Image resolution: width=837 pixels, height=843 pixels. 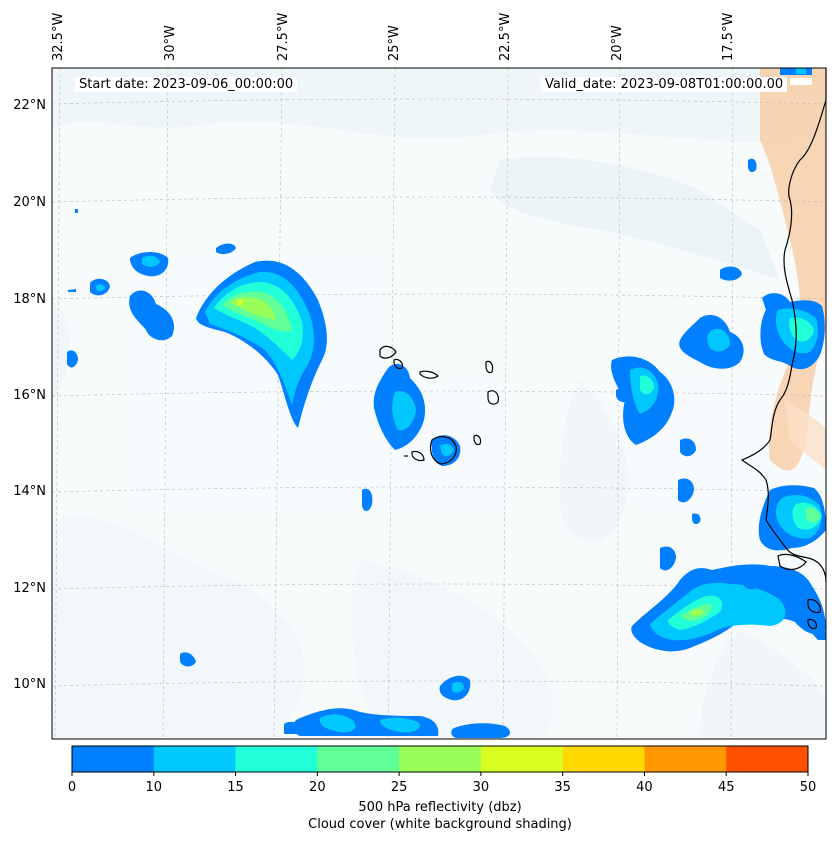 What do you see at coordinates (481, 787) in the screenshot?
I see `colorbar-tick-label: 30` at bounding box center [481, 787].